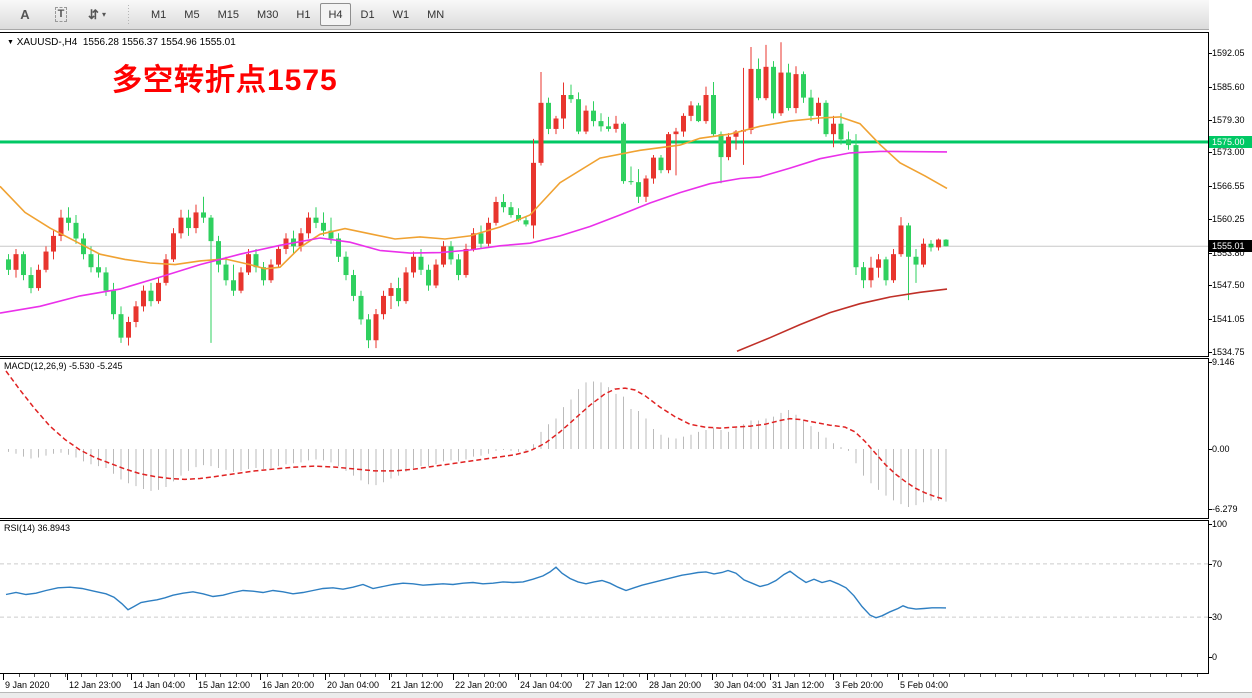 This screenshot has height=698, width=1252. What do you see at coordinates (1230, 141) in the screenshot?
I see `hline-price-badge: 1575.00` at bounding box center [1230, 141].